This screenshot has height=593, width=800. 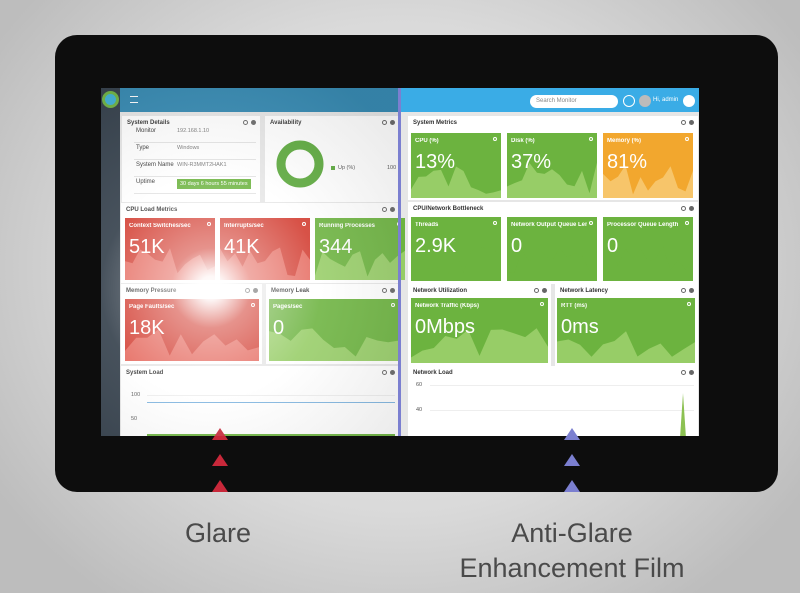 What do you see at coordinates (629, 101) in the screenshot?
I see `help-icon` at bounding box center [629, 101].